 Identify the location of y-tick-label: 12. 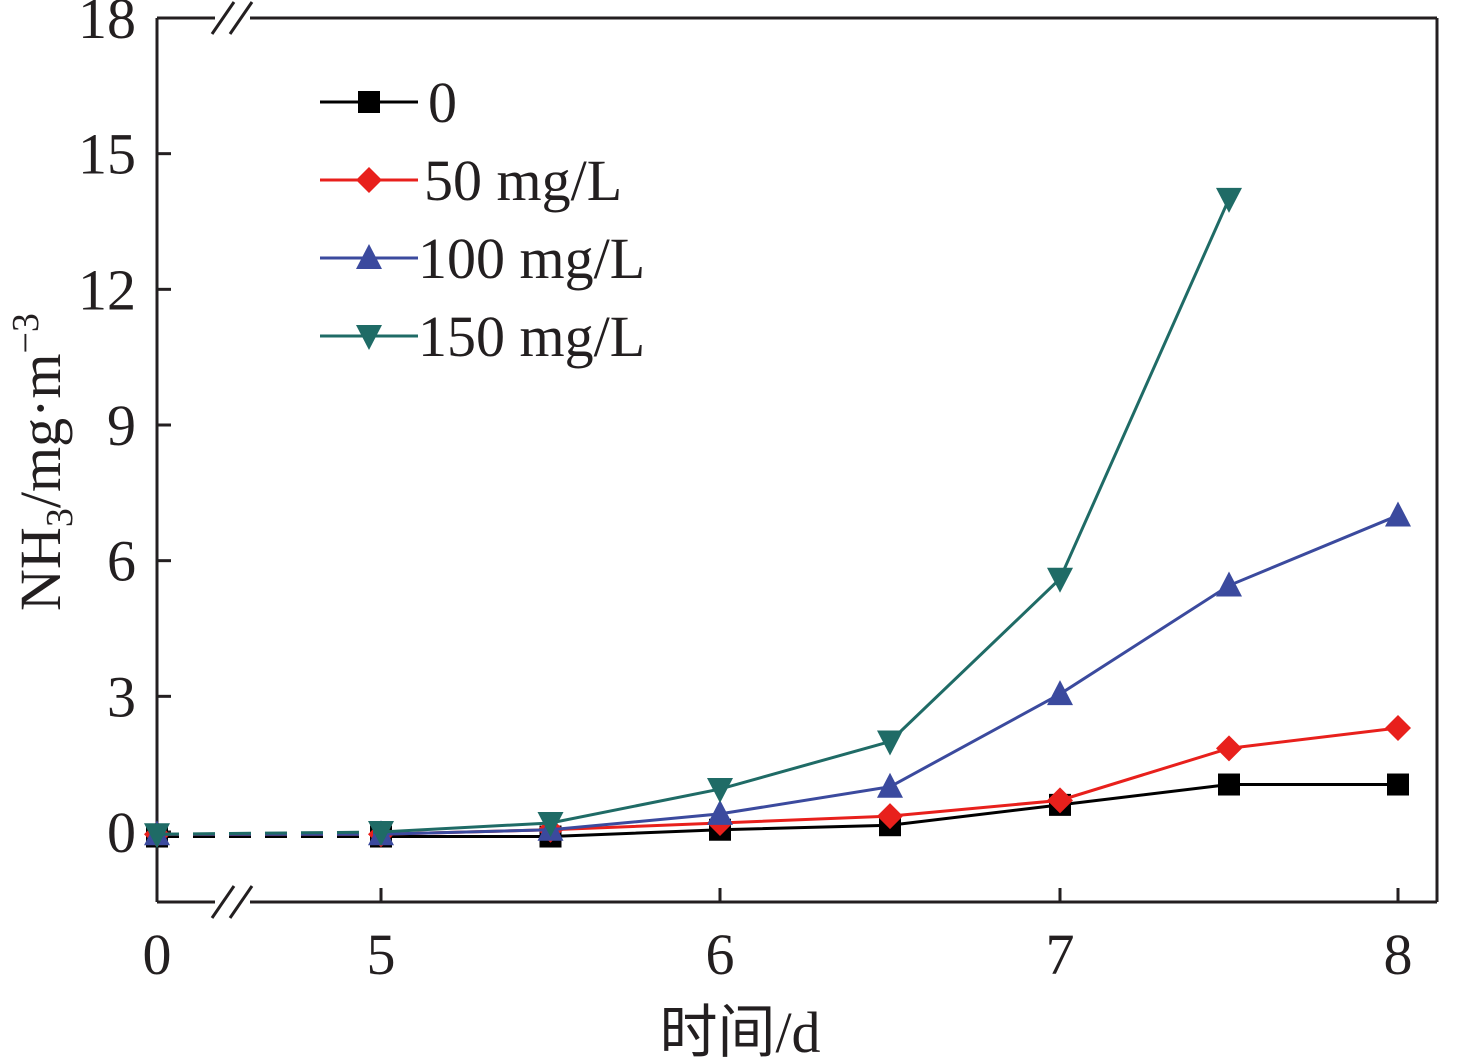
(107, 289).